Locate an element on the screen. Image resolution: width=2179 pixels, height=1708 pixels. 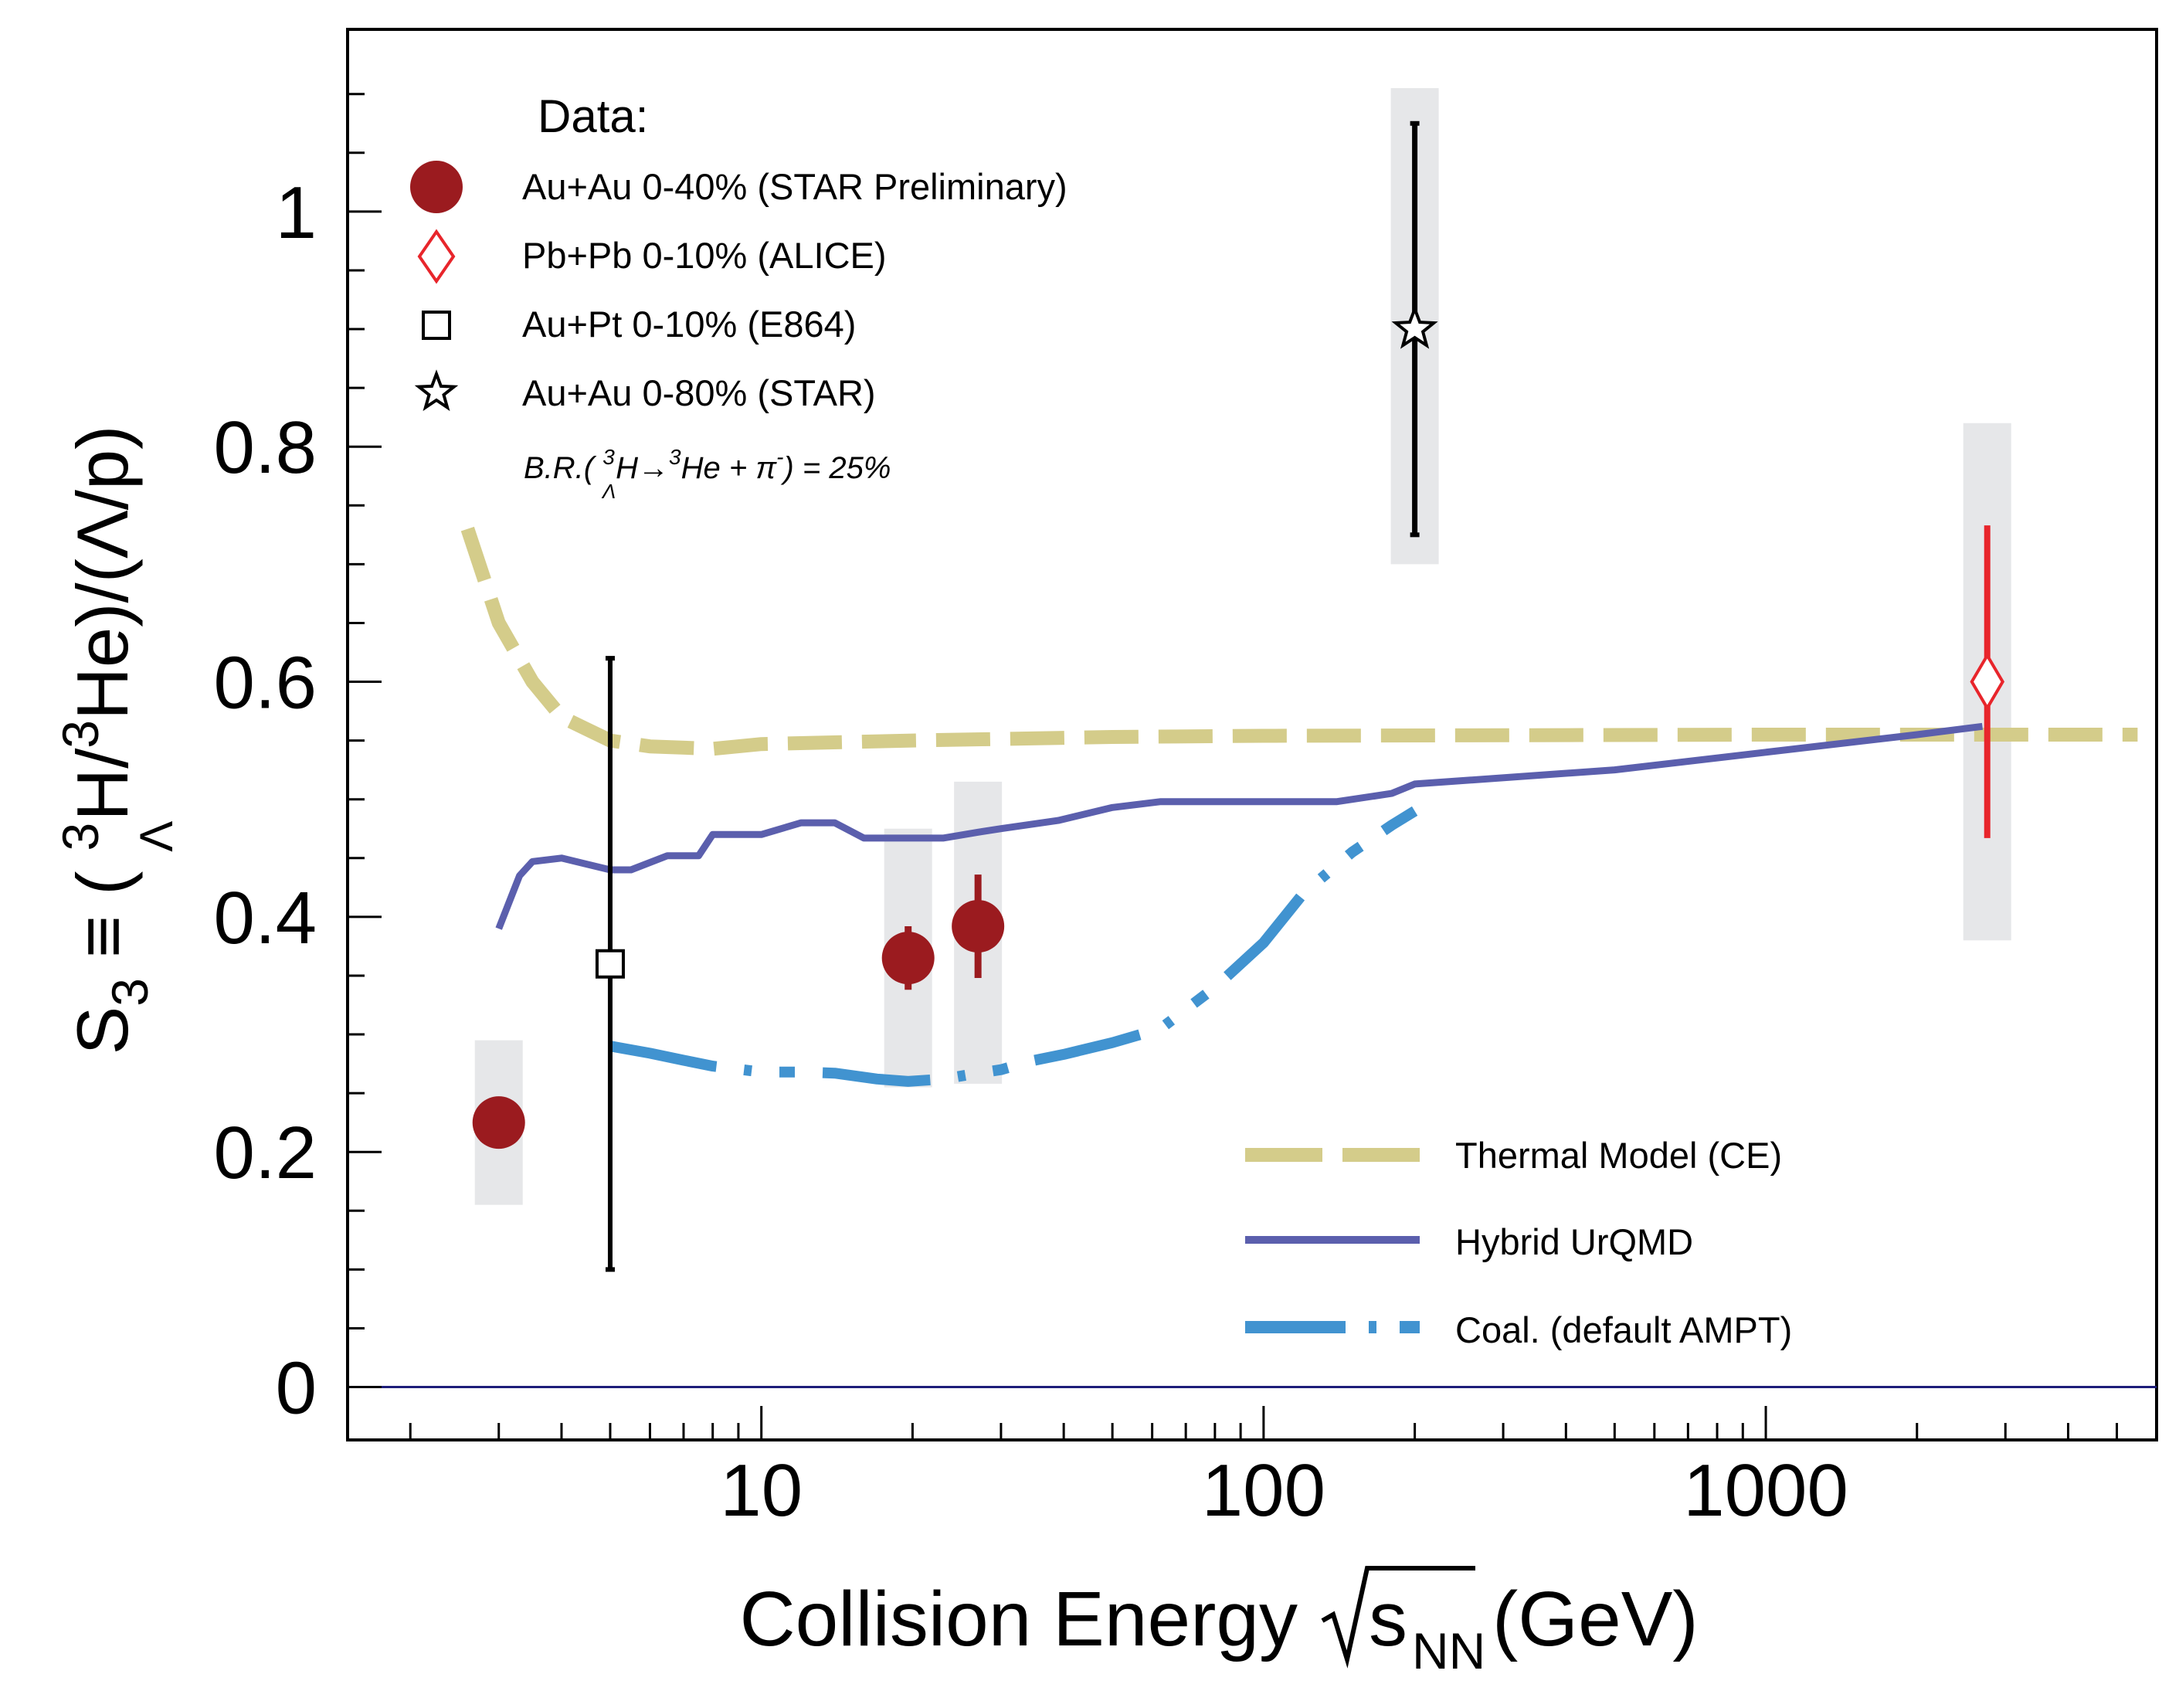
legend-label-e864: Au+Pt 0-10% (E864) is located at coordinates (689, 325).